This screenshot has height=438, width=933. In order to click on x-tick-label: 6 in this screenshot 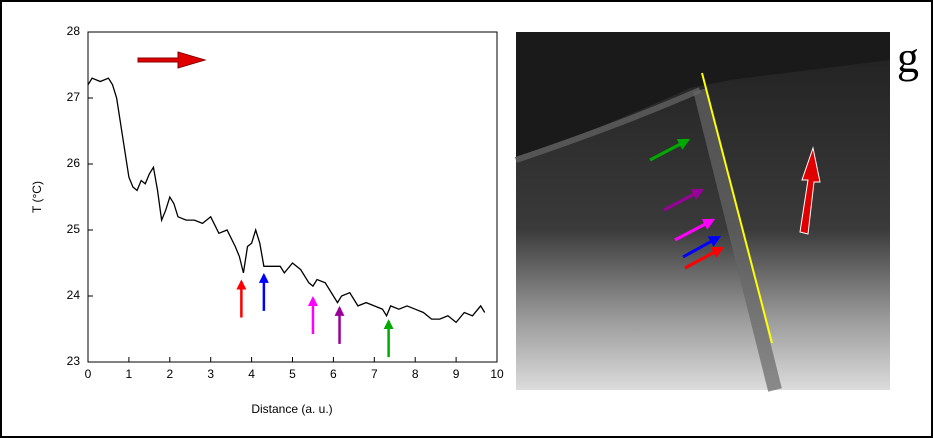, I will do `click(333, 374)`.